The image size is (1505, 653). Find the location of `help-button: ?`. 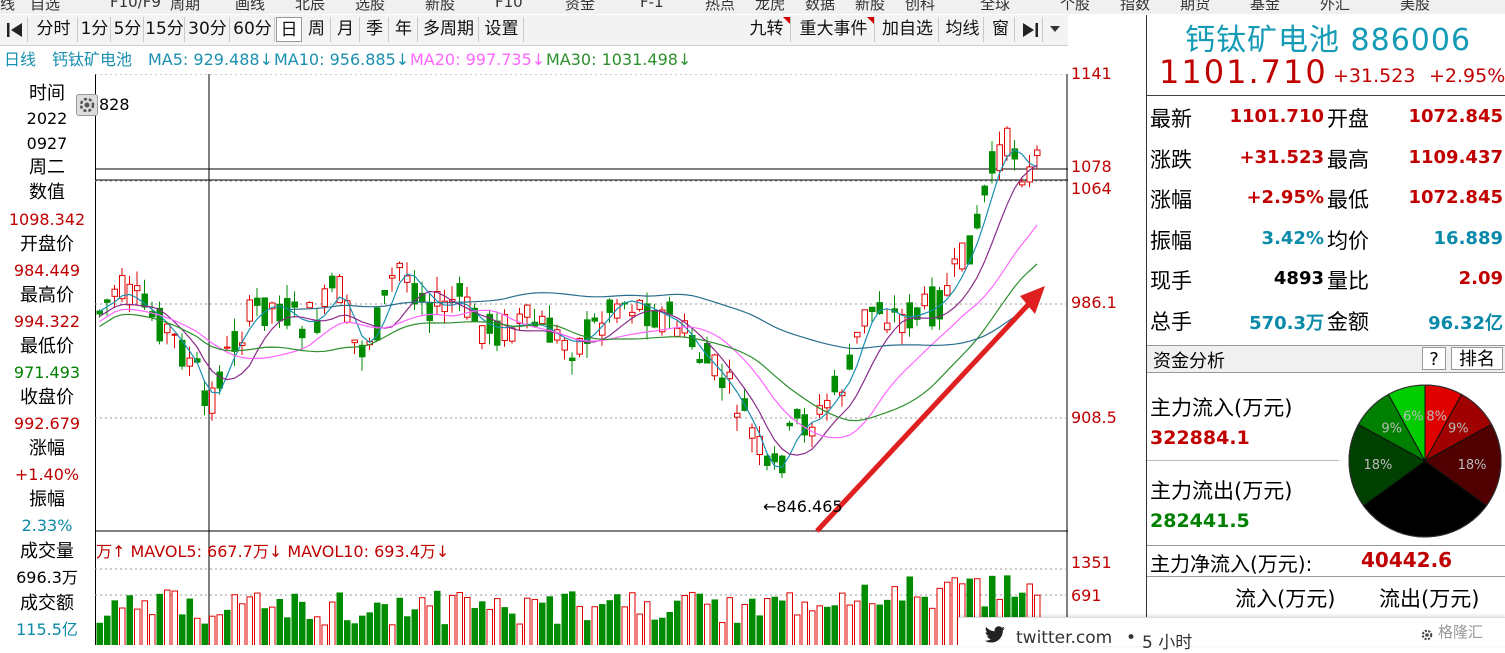

help-button: ? is located at coordinates (1434, 358).